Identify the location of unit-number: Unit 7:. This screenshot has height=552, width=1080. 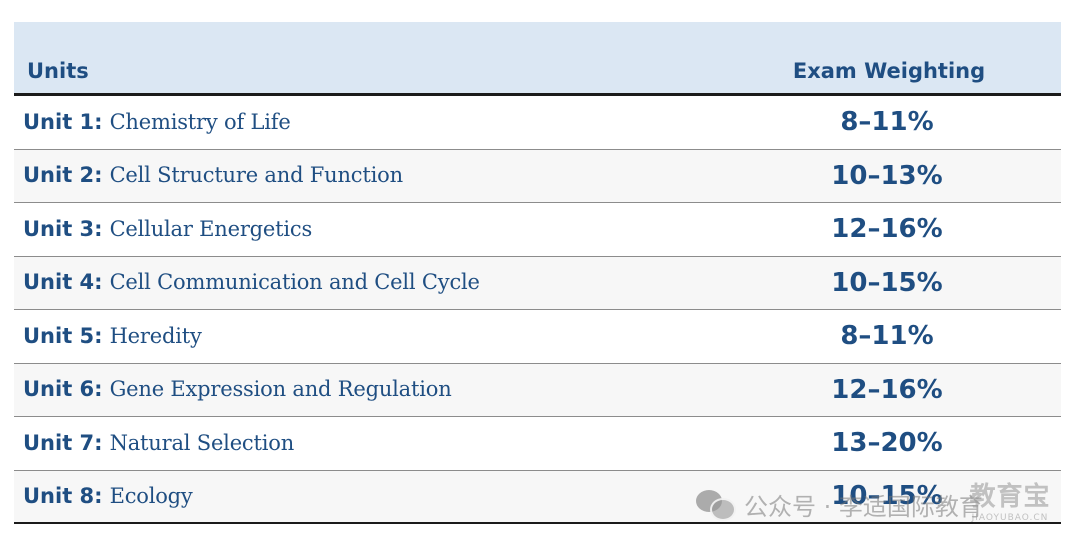
(63, 442).